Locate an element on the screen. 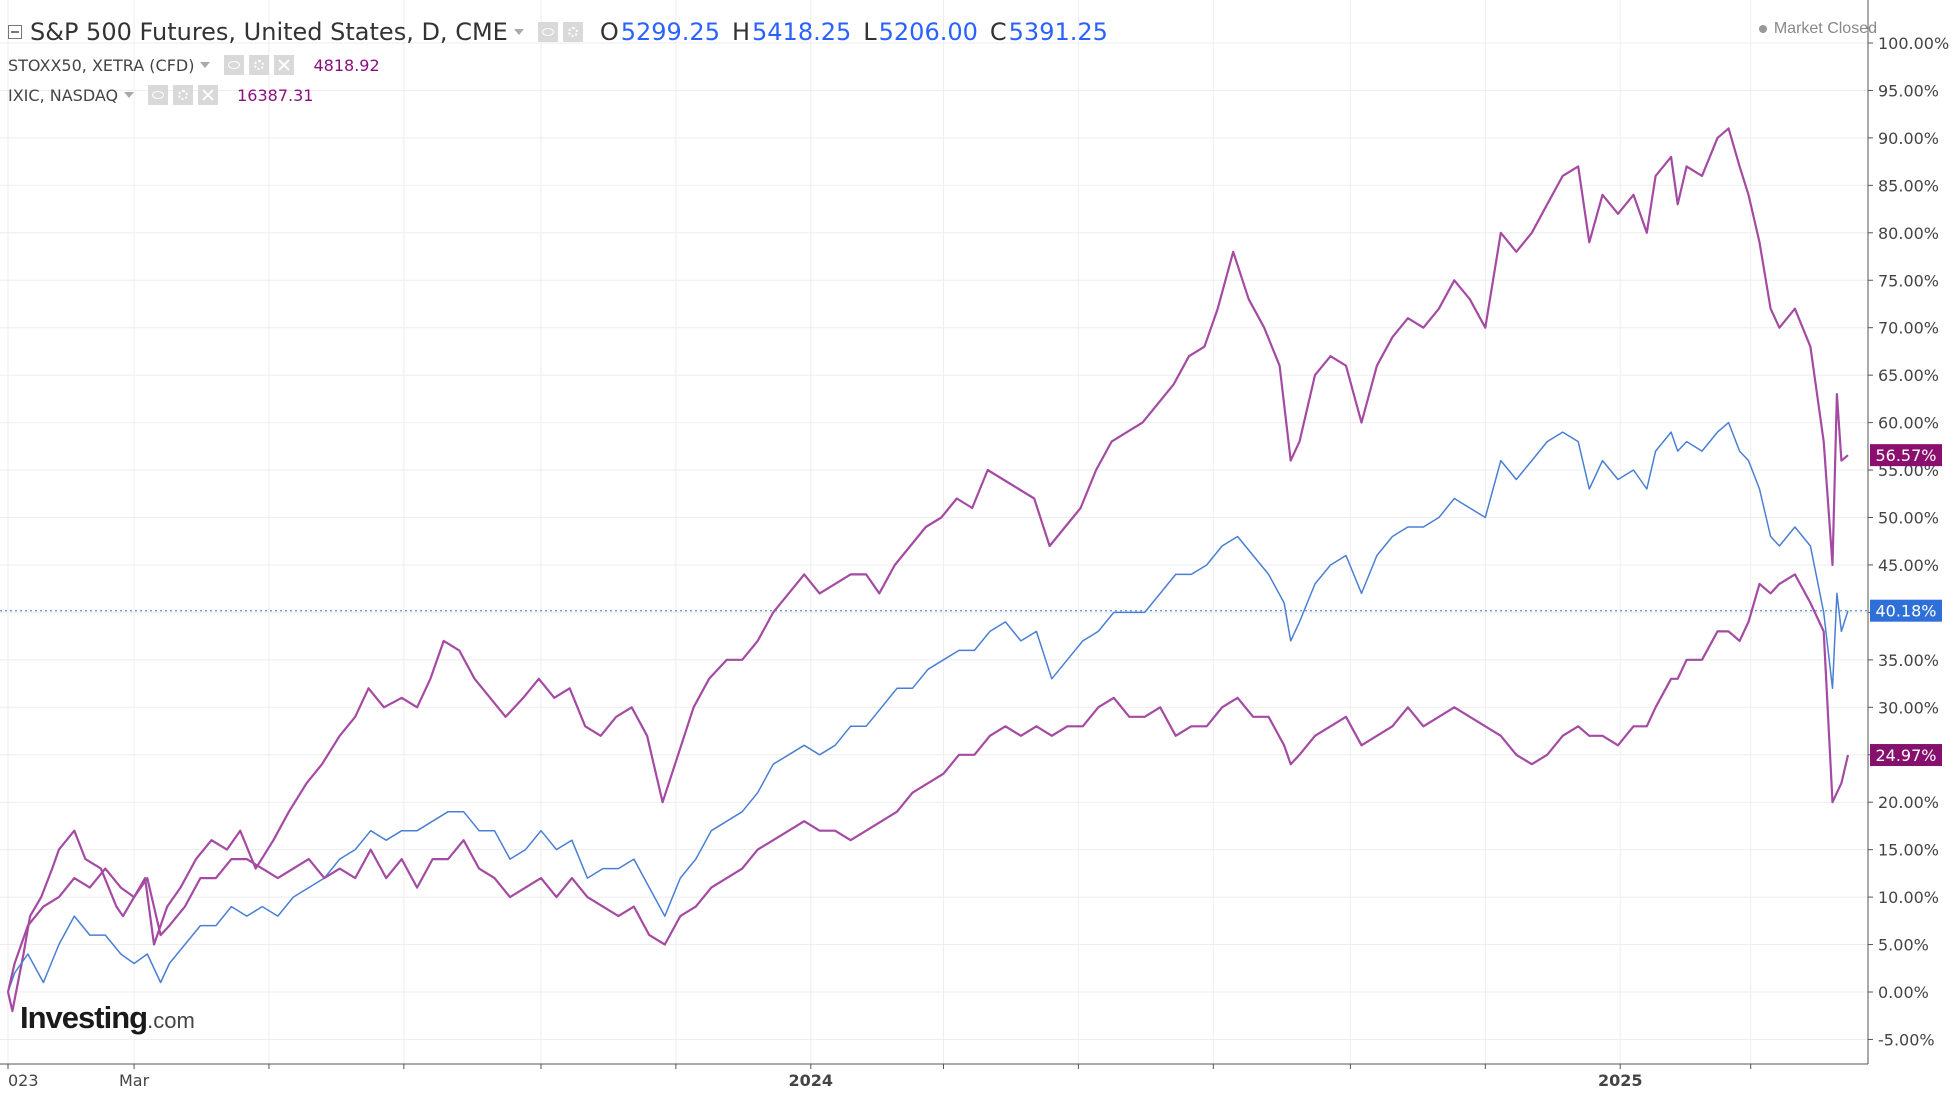 This screenshot has width=1953, height=1097. legend-row-stoxx50: STOXX50, XETRA (CFD) 4818.92 is located at coordinates (558, 65).